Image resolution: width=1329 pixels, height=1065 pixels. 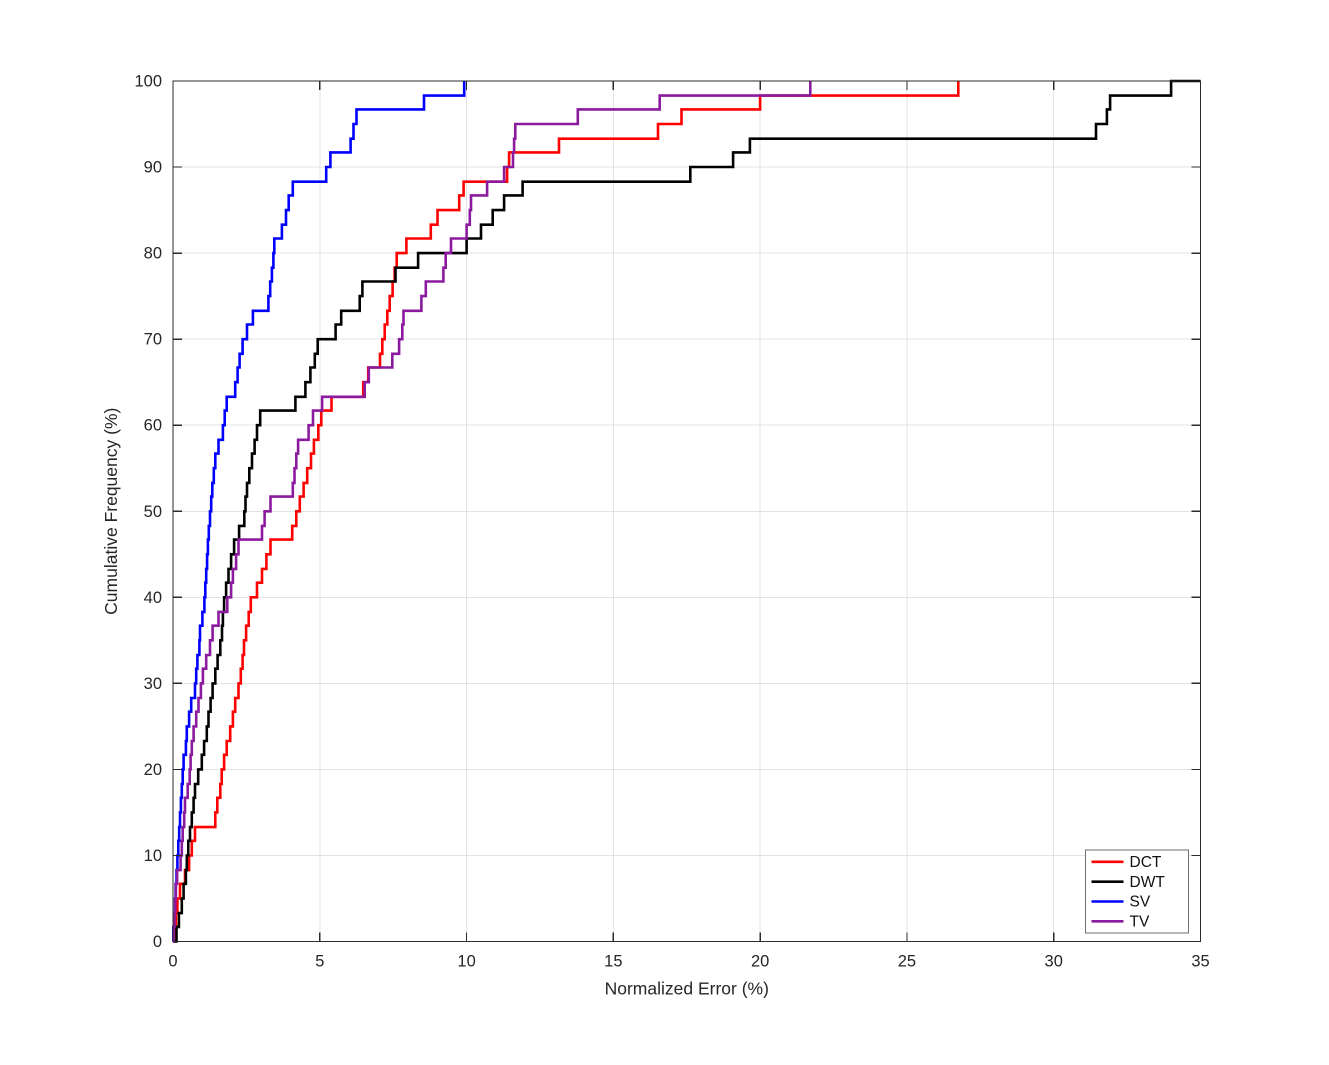 What do you see at coordinates (153, 340) in the screenshot?
I see `y-tick-label: 70` at bounding box center [153, 340].